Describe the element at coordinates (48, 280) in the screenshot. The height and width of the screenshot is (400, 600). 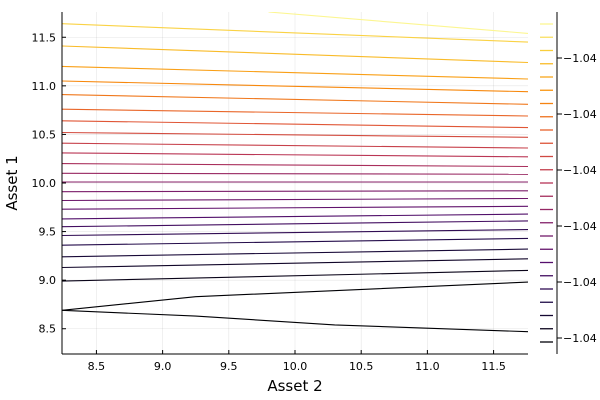
I see `y-tick-label: 9.0` at that location.